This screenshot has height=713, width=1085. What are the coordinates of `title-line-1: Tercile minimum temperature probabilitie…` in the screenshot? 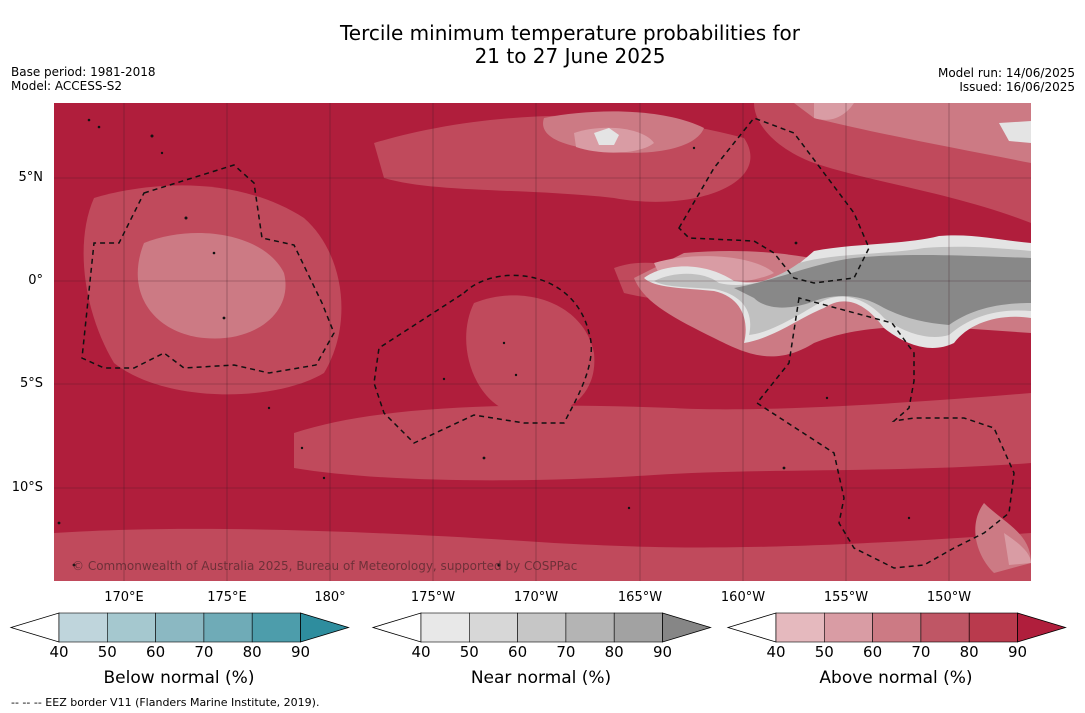 It's located at (570, 33).